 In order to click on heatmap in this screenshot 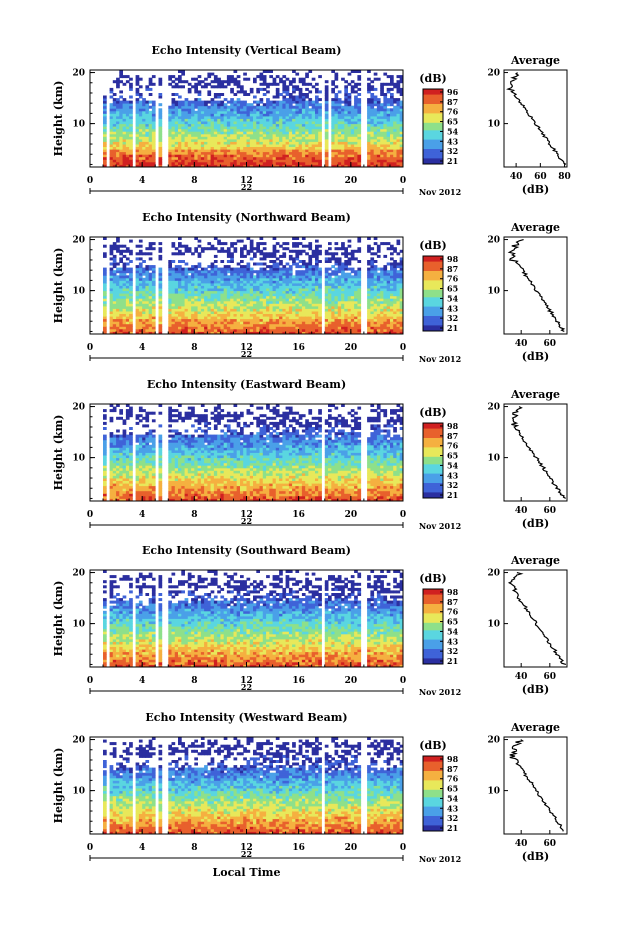, I will do `click(253, 286)`.